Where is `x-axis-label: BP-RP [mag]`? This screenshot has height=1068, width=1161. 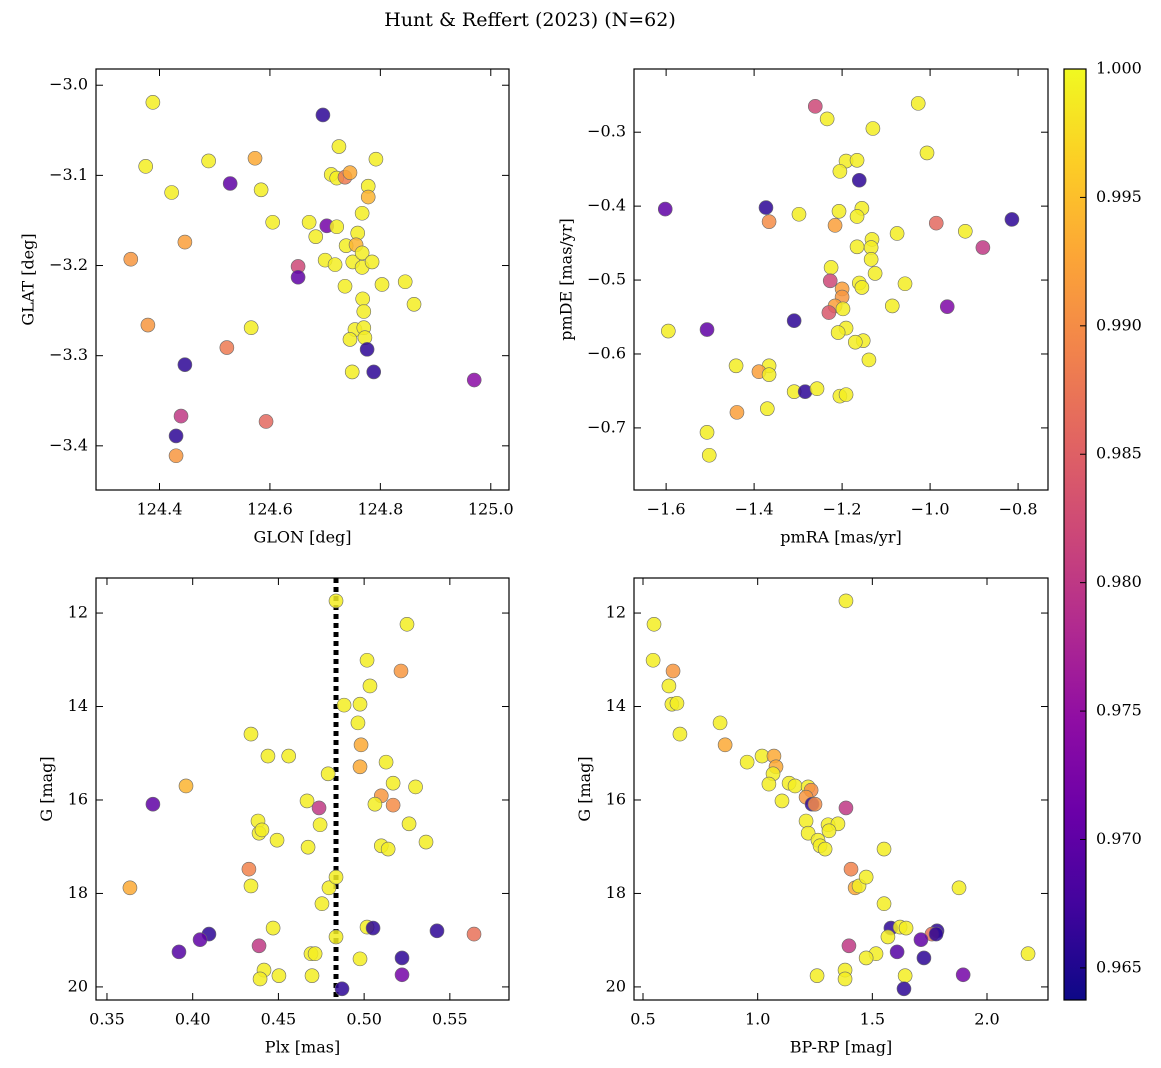 x-axis-label: BP-RP [mag] is located at coordinates (841, 1047).